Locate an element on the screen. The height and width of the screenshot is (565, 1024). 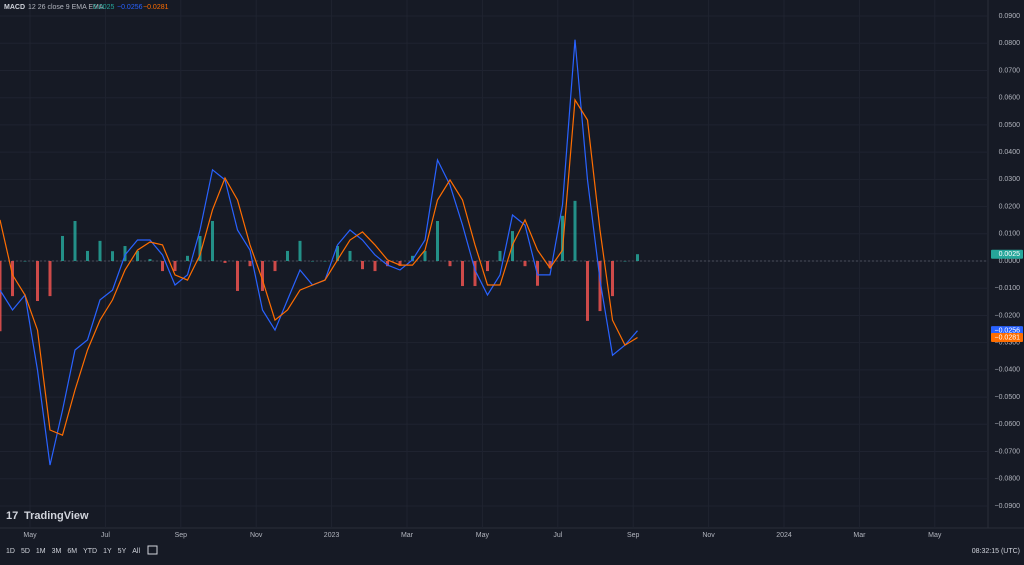
indicator-params: 12 26 close 9 EMA EMA is located at coordinates (66, 7).